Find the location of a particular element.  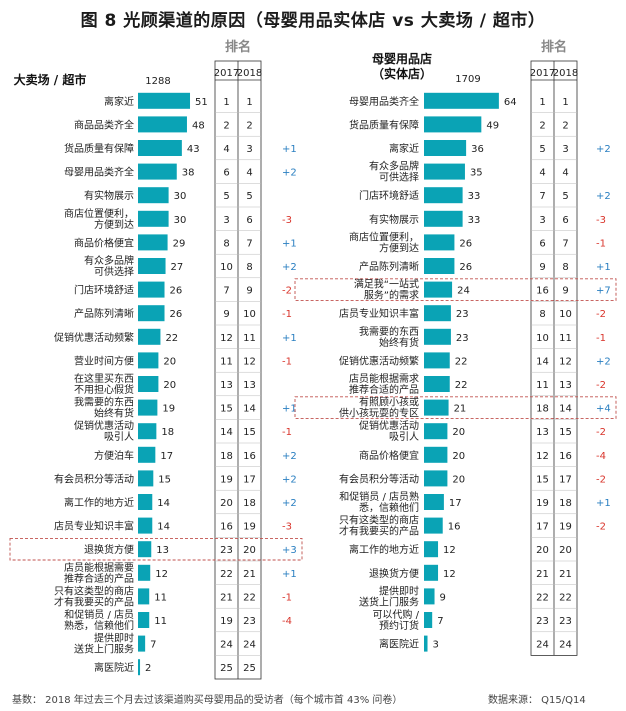

value-label: 20 is located at coordinates (169, 361).